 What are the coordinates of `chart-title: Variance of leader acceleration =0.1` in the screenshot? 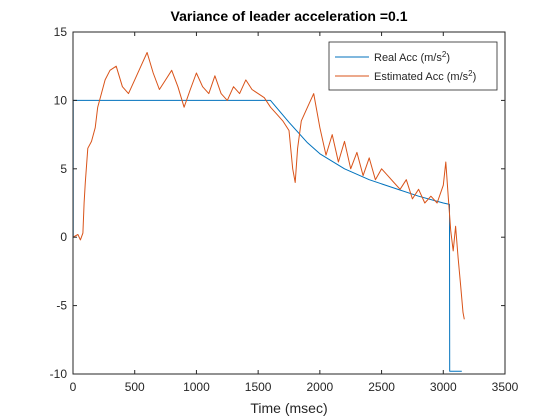 It's located at (289, 16).